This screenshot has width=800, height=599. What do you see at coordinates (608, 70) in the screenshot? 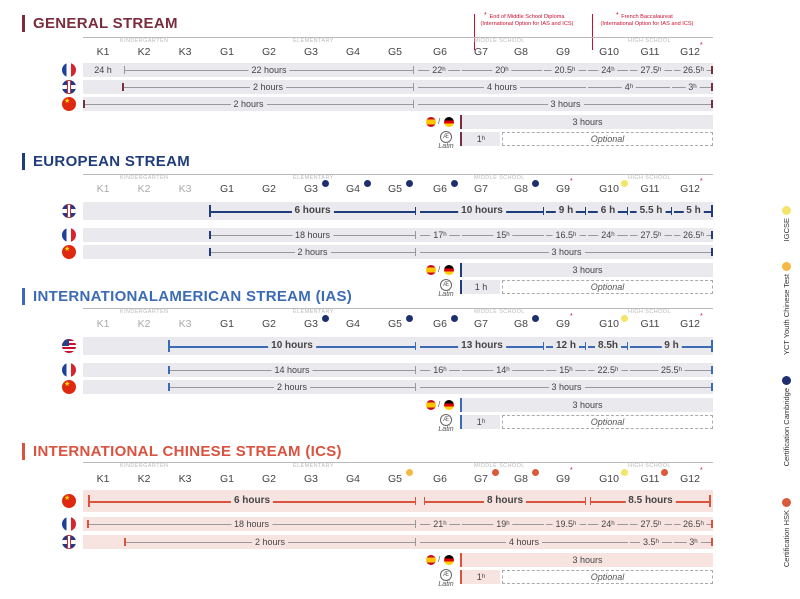
I see `general-fr-g10: 24ʰ` at bounding box center [608, 70].